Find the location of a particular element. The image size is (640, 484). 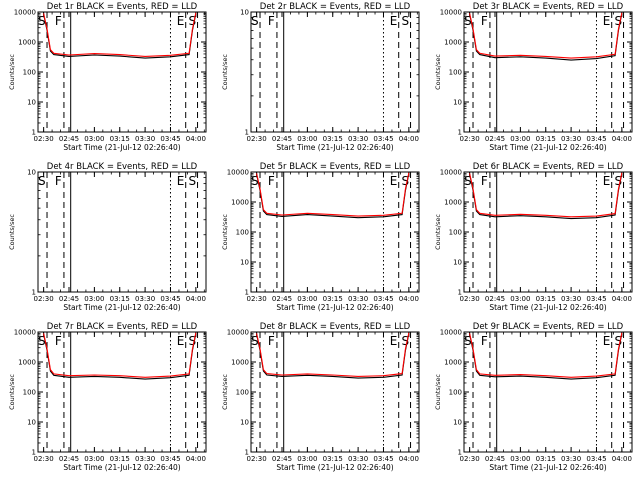

chart-title: Det 7r BLACK = Events, RED = LLD is located at coordinates (122, 327).